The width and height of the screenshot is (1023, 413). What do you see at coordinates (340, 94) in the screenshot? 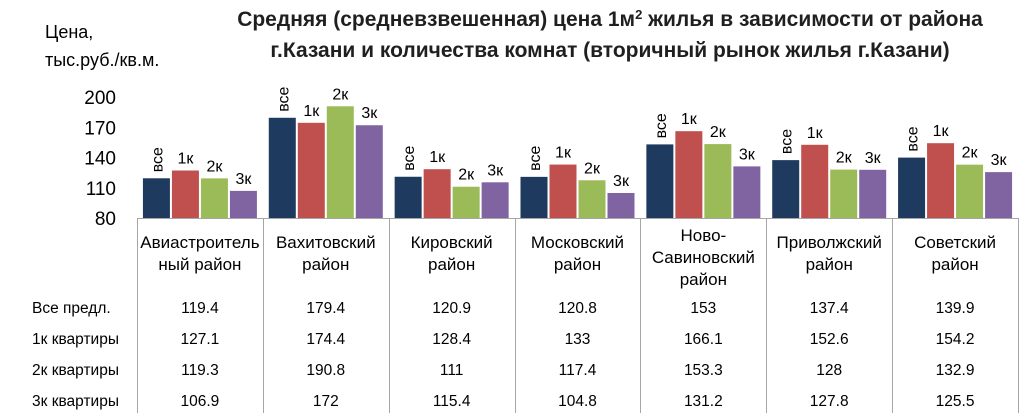
I see `bar-label-2к-1: 2к` at bounding box center [340, 94].